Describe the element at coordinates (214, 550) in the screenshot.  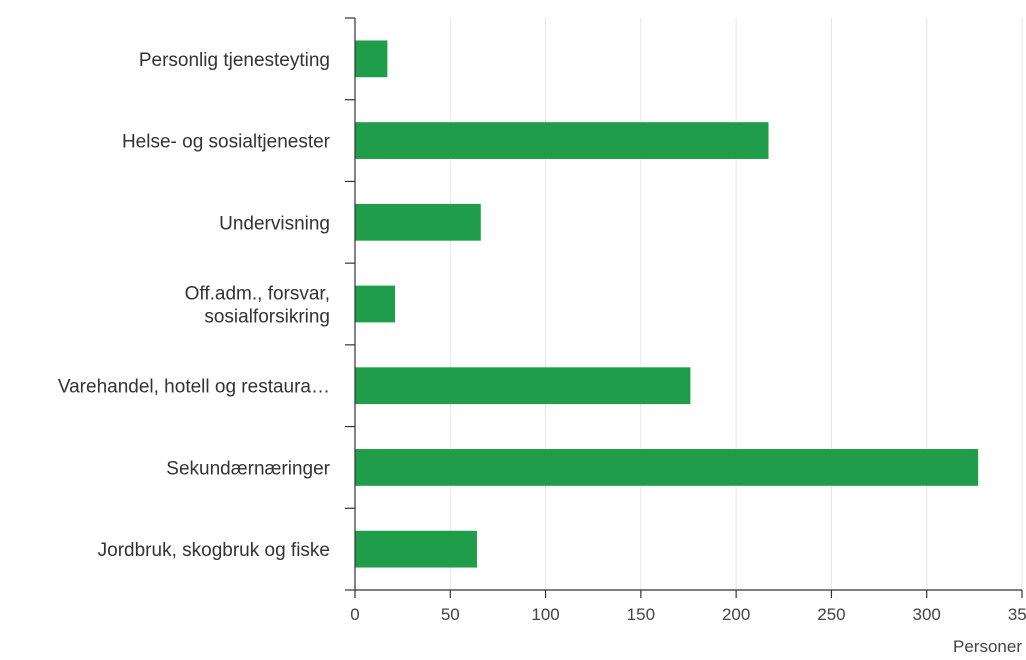
I see `category-label-6: Jordbruk, skogbruk og fiske` at that location.